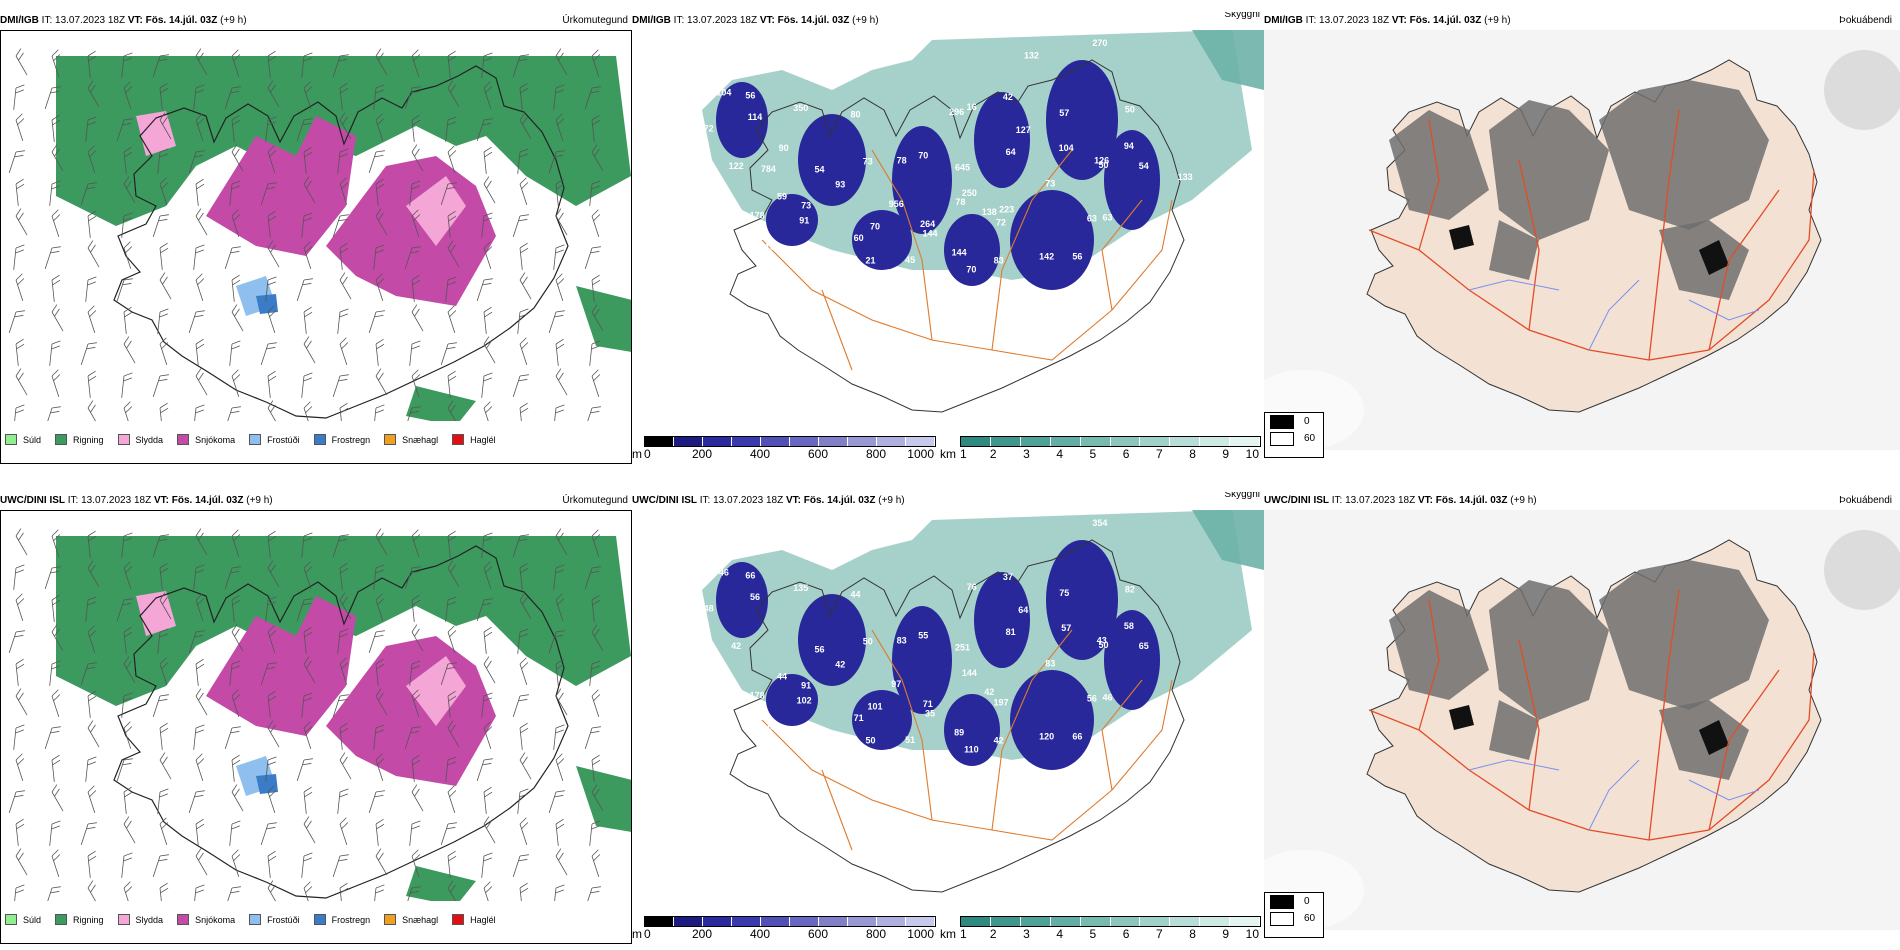 This screenshot has width=1900, height=950. I want to click on model-label: UWC/DINI ISL, so click(1296, 500).